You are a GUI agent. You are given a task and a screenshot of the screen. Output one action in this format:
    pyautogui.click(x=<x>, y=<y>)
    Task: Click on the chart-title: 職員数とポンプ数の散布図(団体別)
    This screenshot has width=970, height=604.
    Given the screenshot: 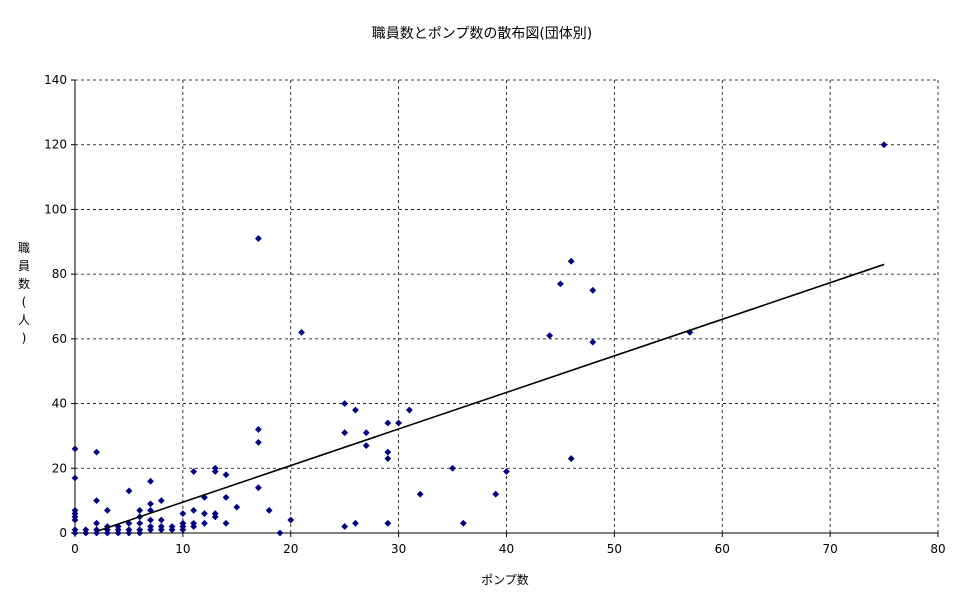 What is the action you would take?
    pyautogui.click(x=482, y=34)
    